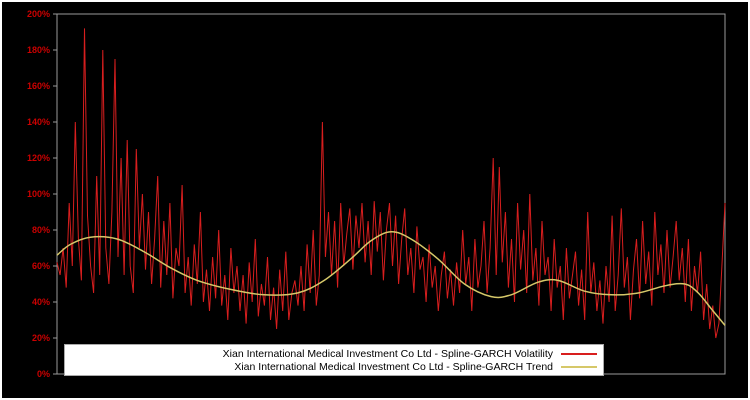 The image size is (750, 400). I want to click on y-tick-label: 60%, so click(41, 266).